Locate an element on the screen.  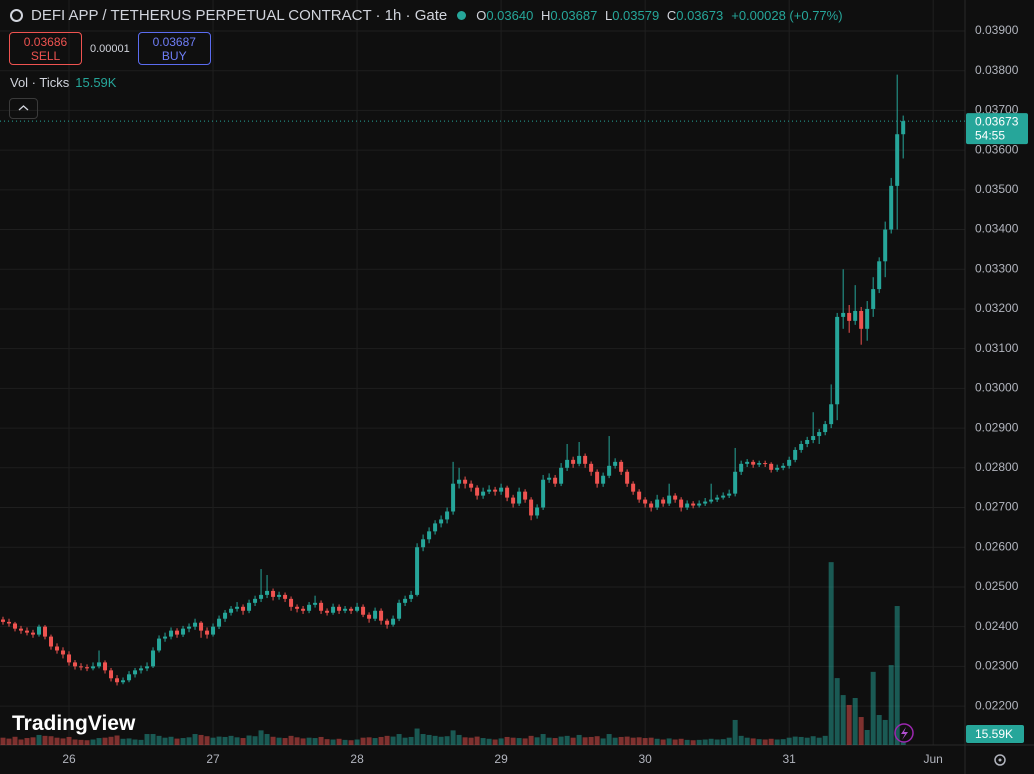
ohlc-key: O is located at coordinates (481, 15).